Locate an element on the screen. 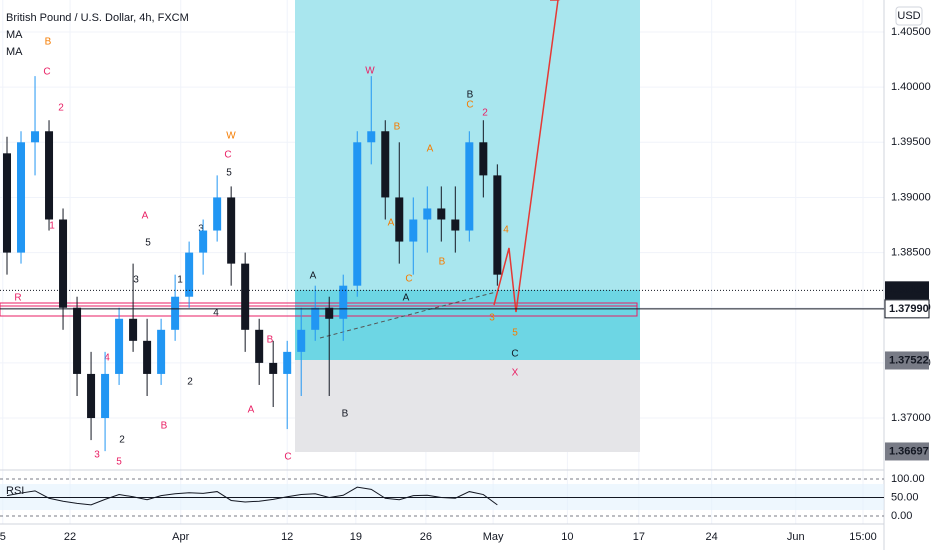  y-tick-label: 1.40500 is located at coordinates (911, 32).